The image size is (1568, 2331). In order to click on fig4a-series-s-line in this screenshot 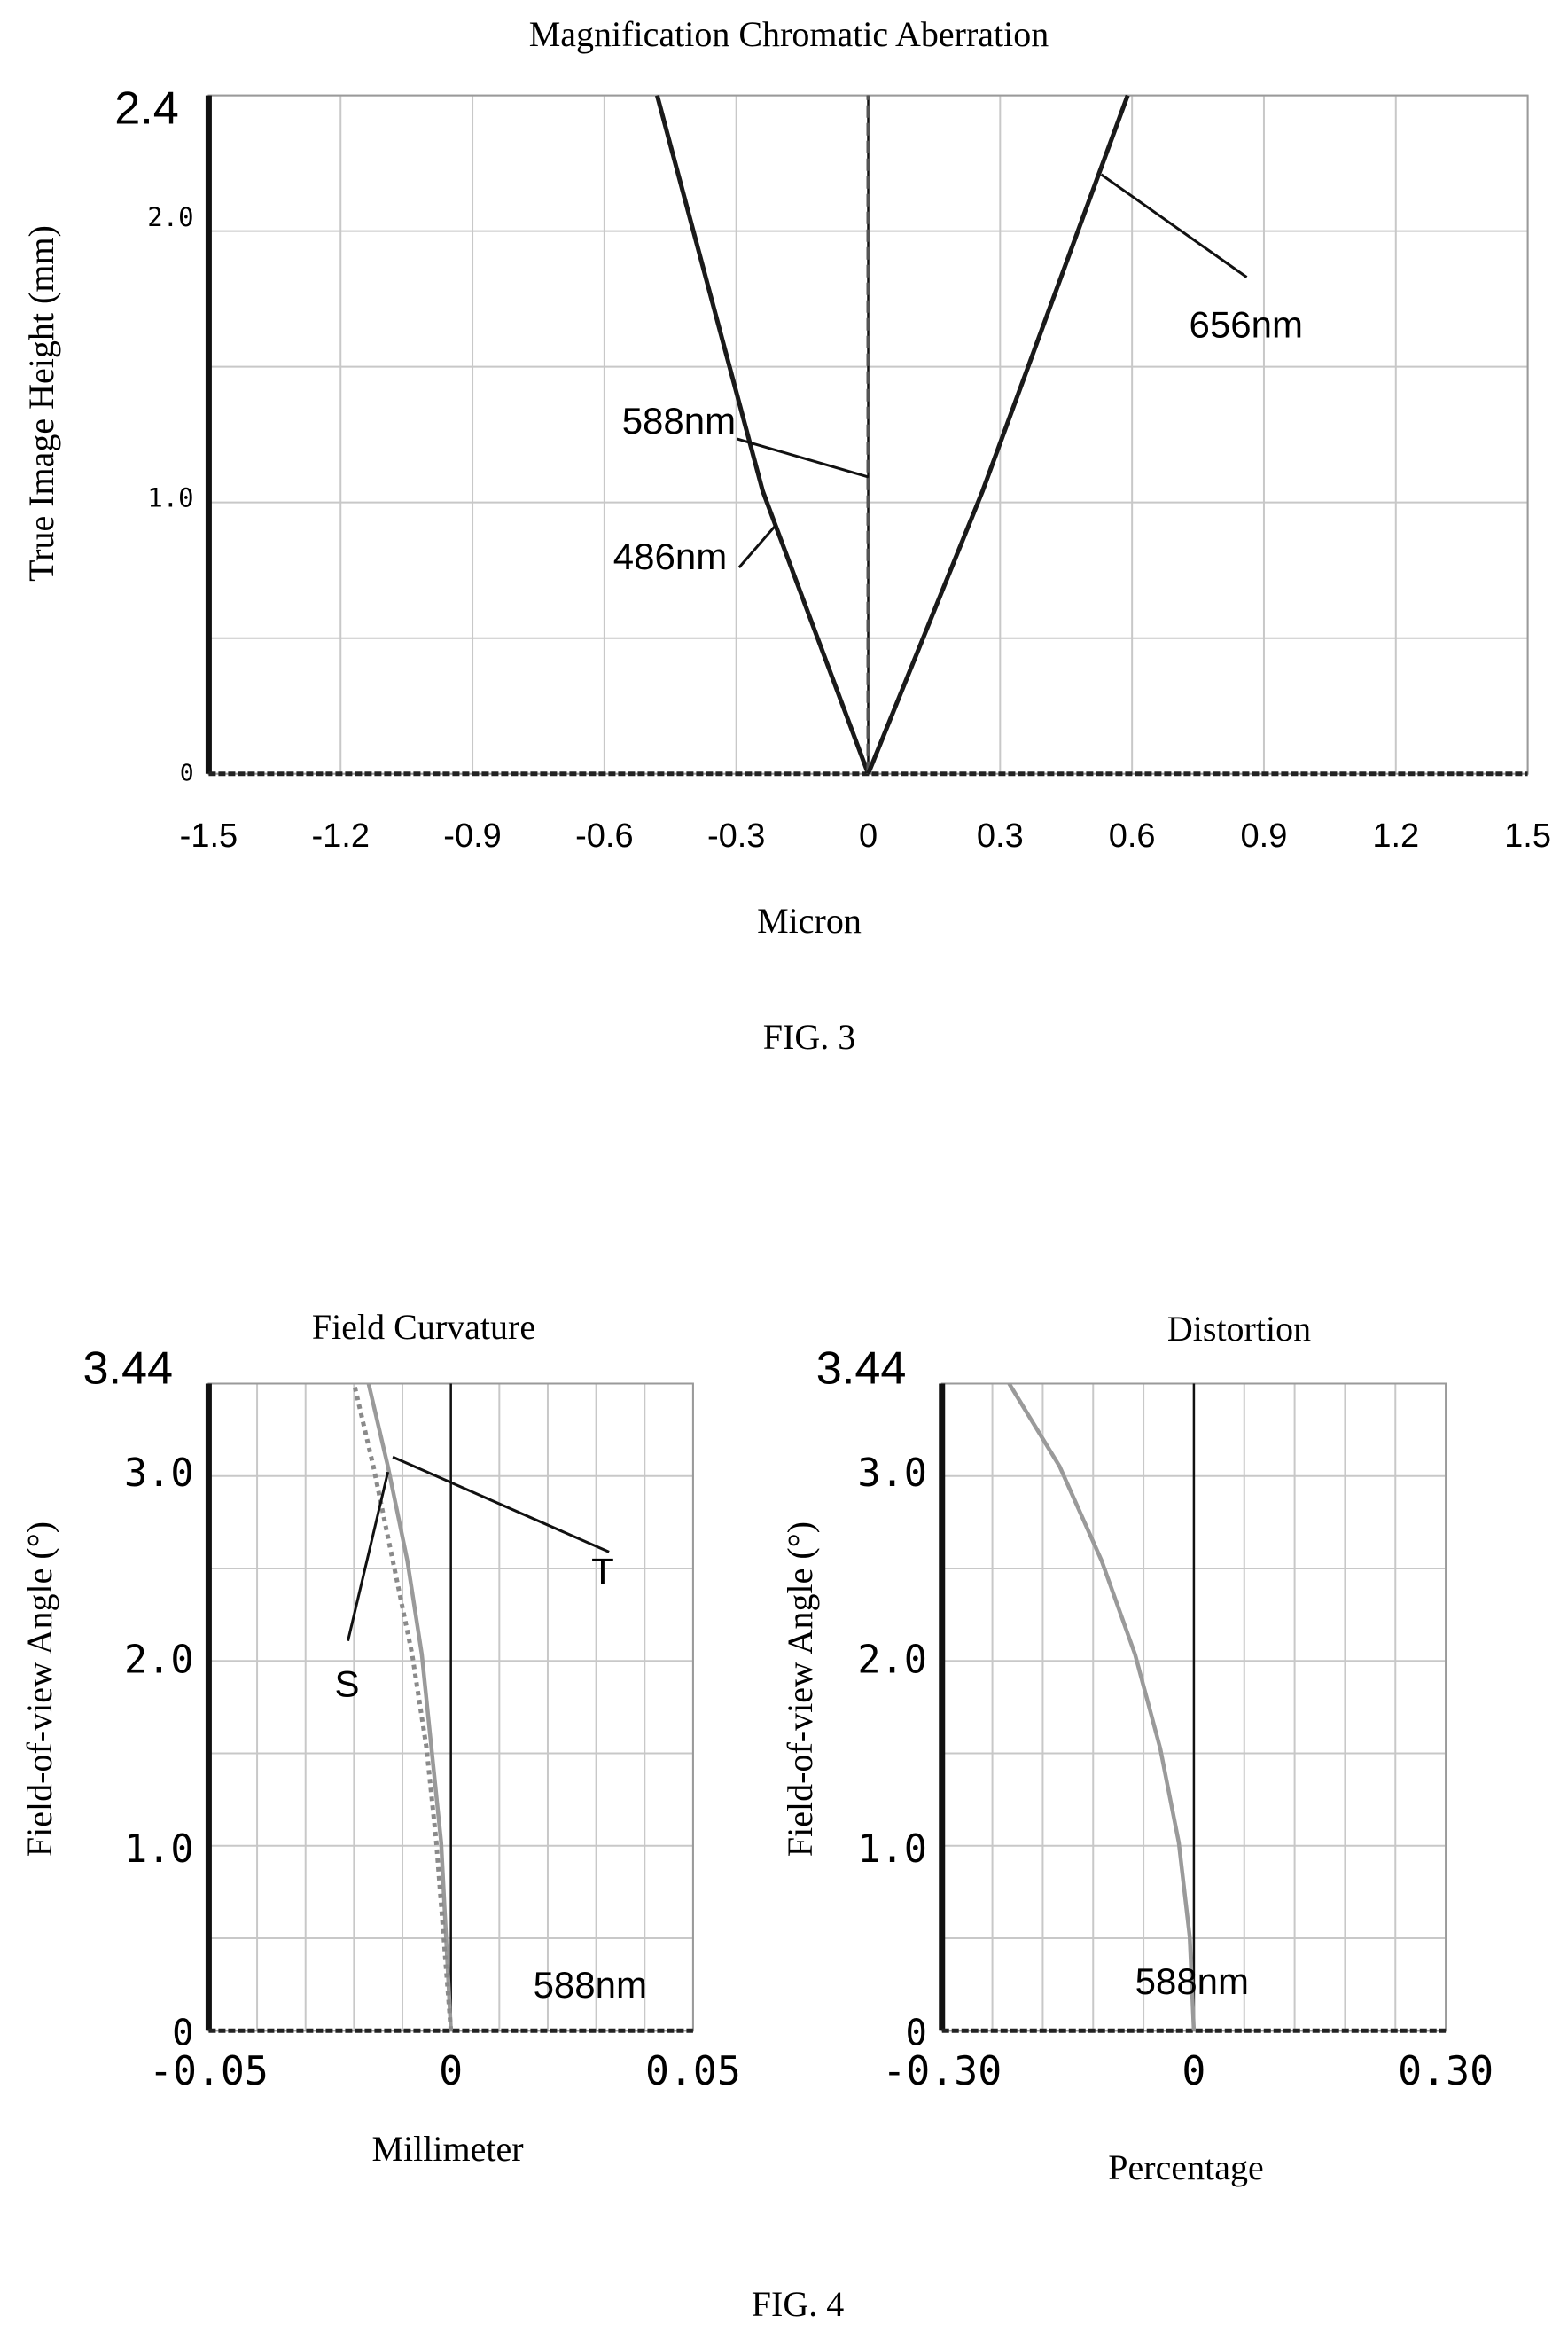, I will do `click(402, 1706)`.